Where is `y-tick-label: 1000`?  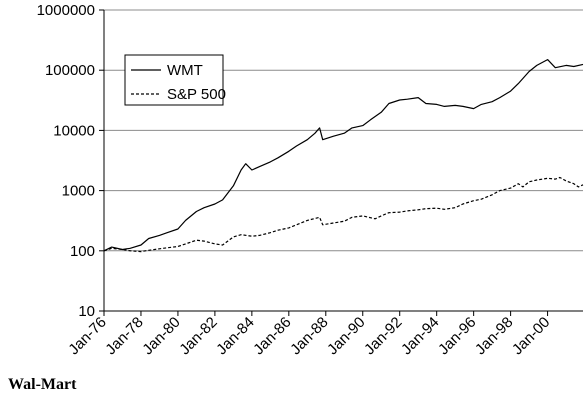
y-tick-label: 1000 is located at coordinates (78, 191).